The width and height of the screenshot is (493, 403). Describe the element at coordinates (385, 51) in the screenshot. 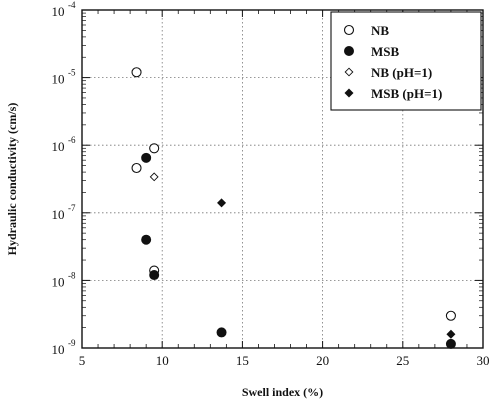

I see `legend-label: MSB` at that location.